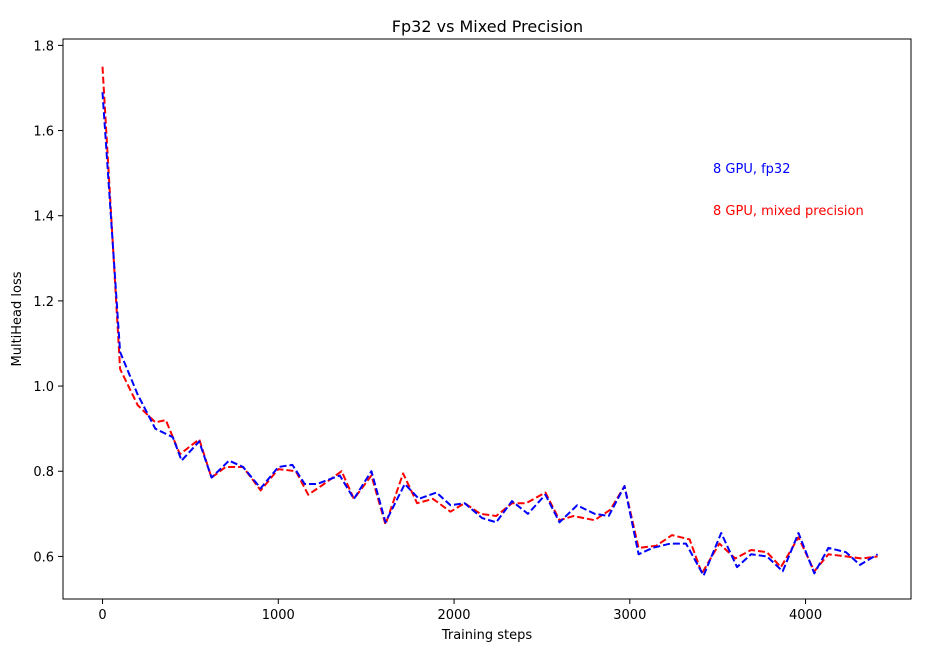 This screenshot has height=655, width=951. I want to click on y-tick-label: 1.4, so click(43, 217).